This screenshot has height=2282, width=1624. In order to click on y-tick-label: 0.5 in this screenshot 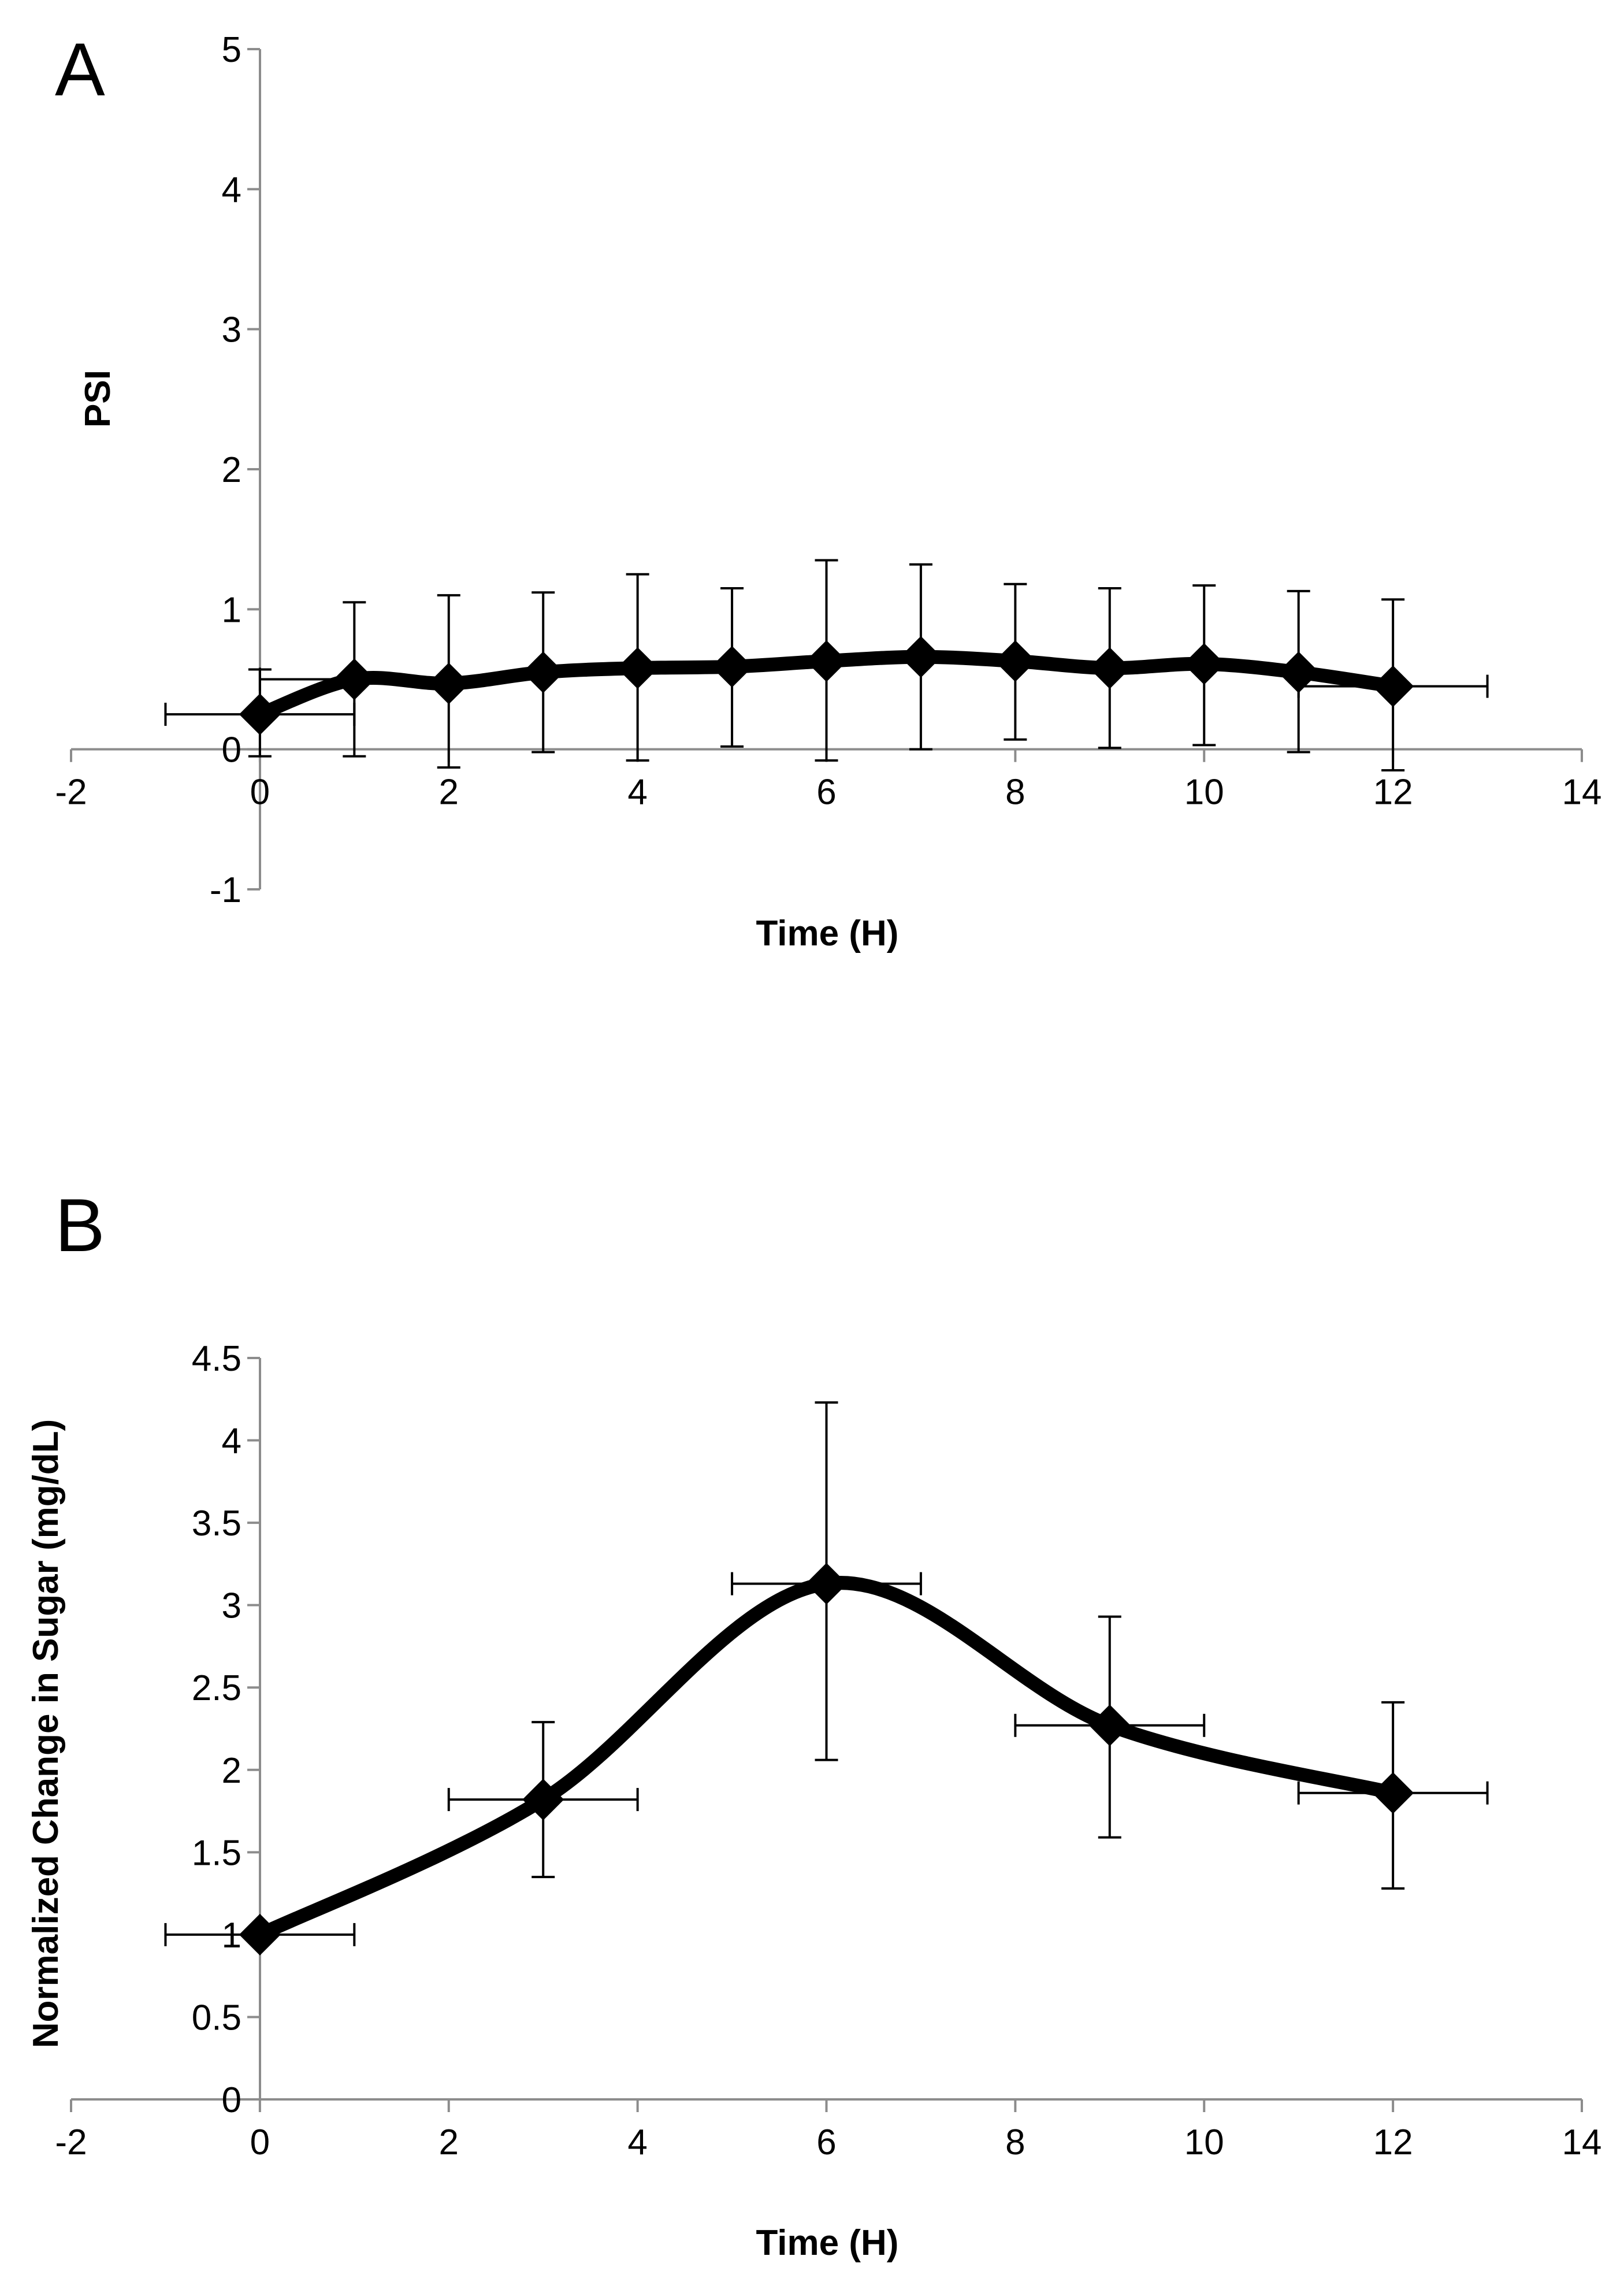, I will do `click(216, 2018)`.